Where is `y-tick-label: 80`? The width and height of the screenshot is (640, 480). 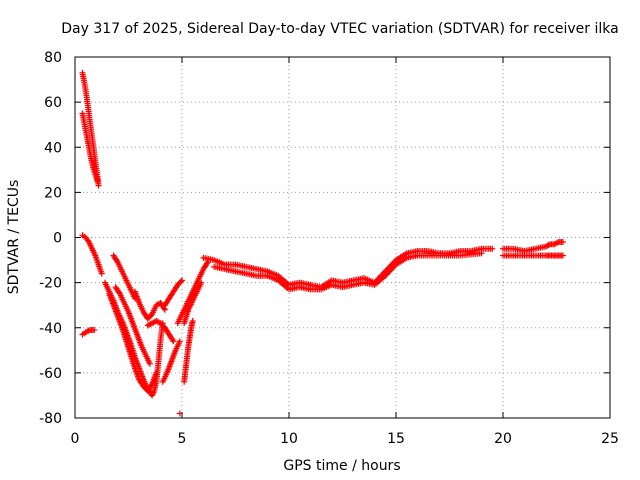
y-tick-label: 80 is located at coordinates (53, 58).